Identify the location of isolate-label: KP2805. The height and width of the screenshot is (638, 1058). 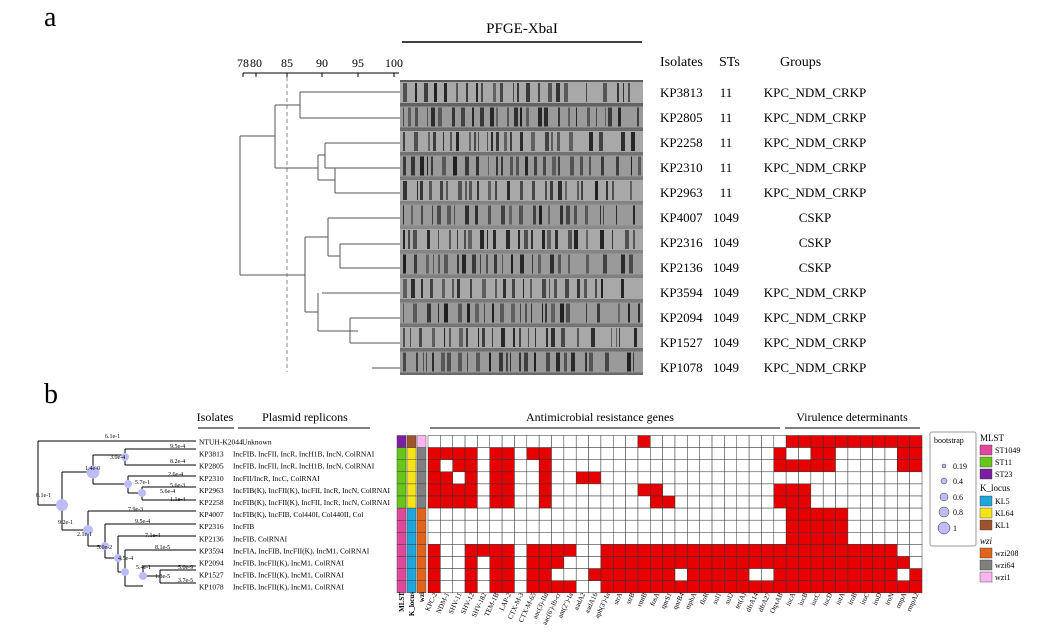
(211, 466).